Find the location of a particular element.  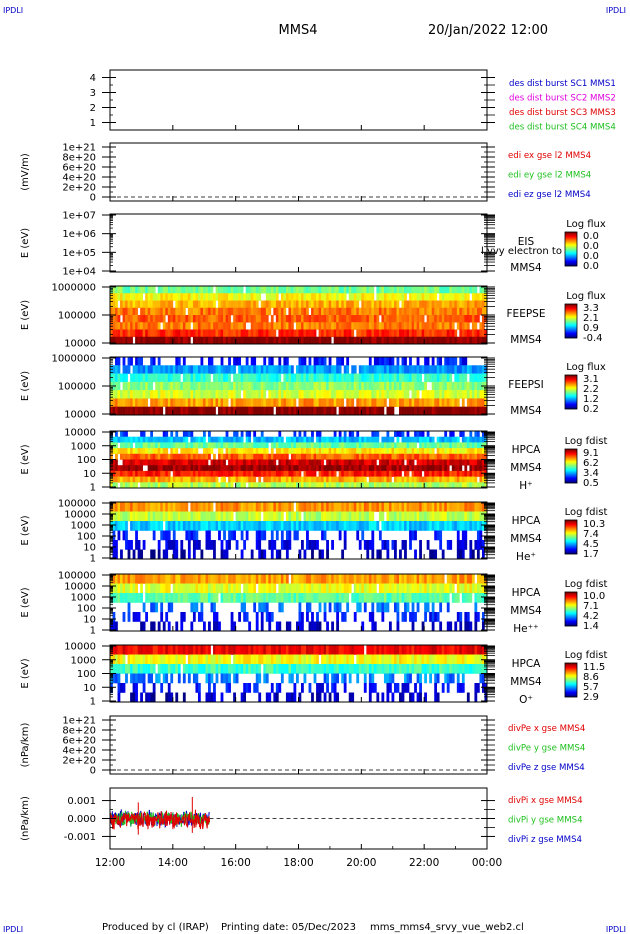

y-tick-label: 1000000 is located at coordinates (73, 359).